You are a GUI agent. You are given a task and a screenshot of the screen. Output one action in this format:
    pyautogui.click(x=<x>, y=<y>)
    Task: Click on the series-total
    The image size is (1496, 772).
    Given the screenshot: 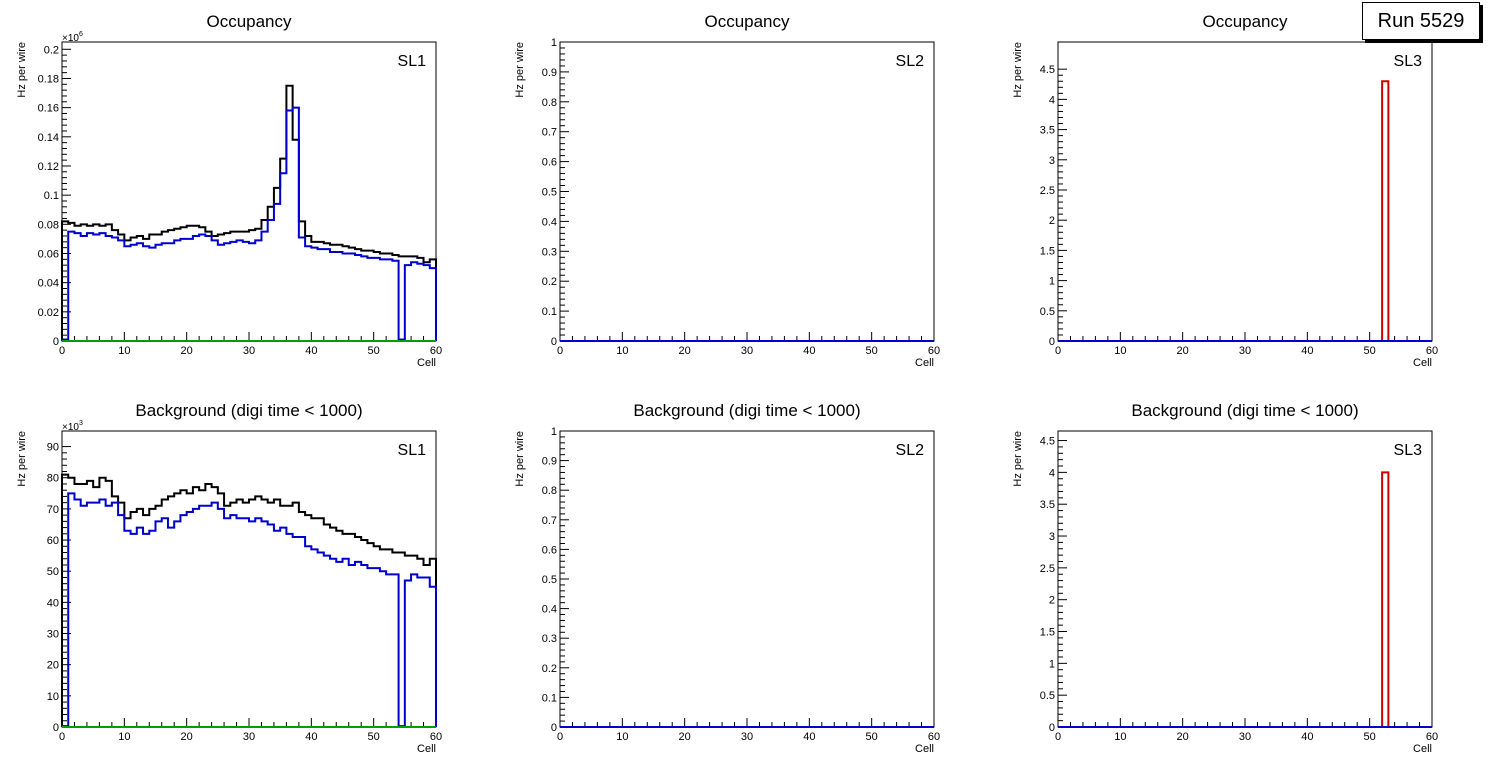 What is the action you would take?
    pyautogui.click(x=249, y=600)
    